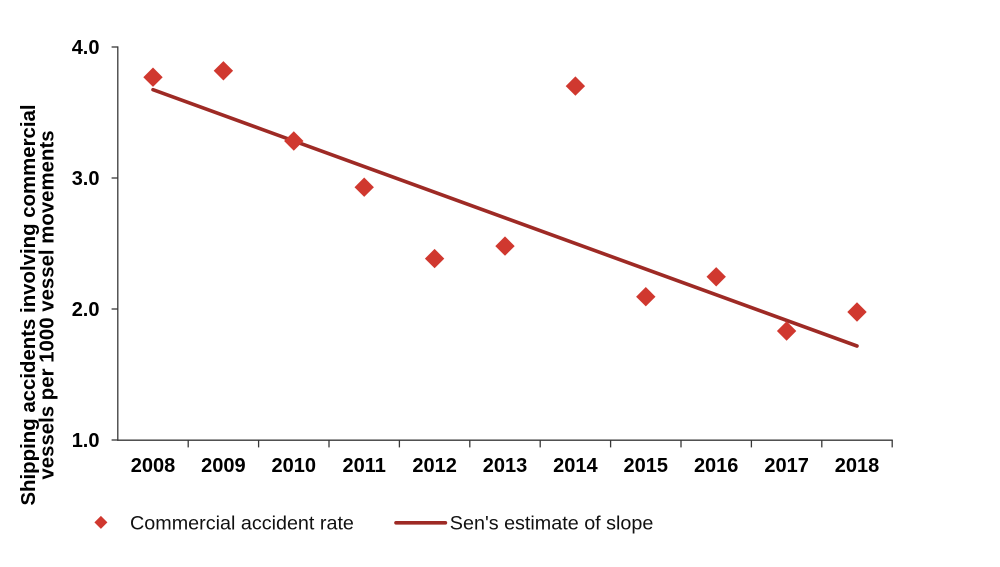 The width and height of the screenshot is (1000, 567). I want to click on svg-text: 2.0, so click(86, 310).